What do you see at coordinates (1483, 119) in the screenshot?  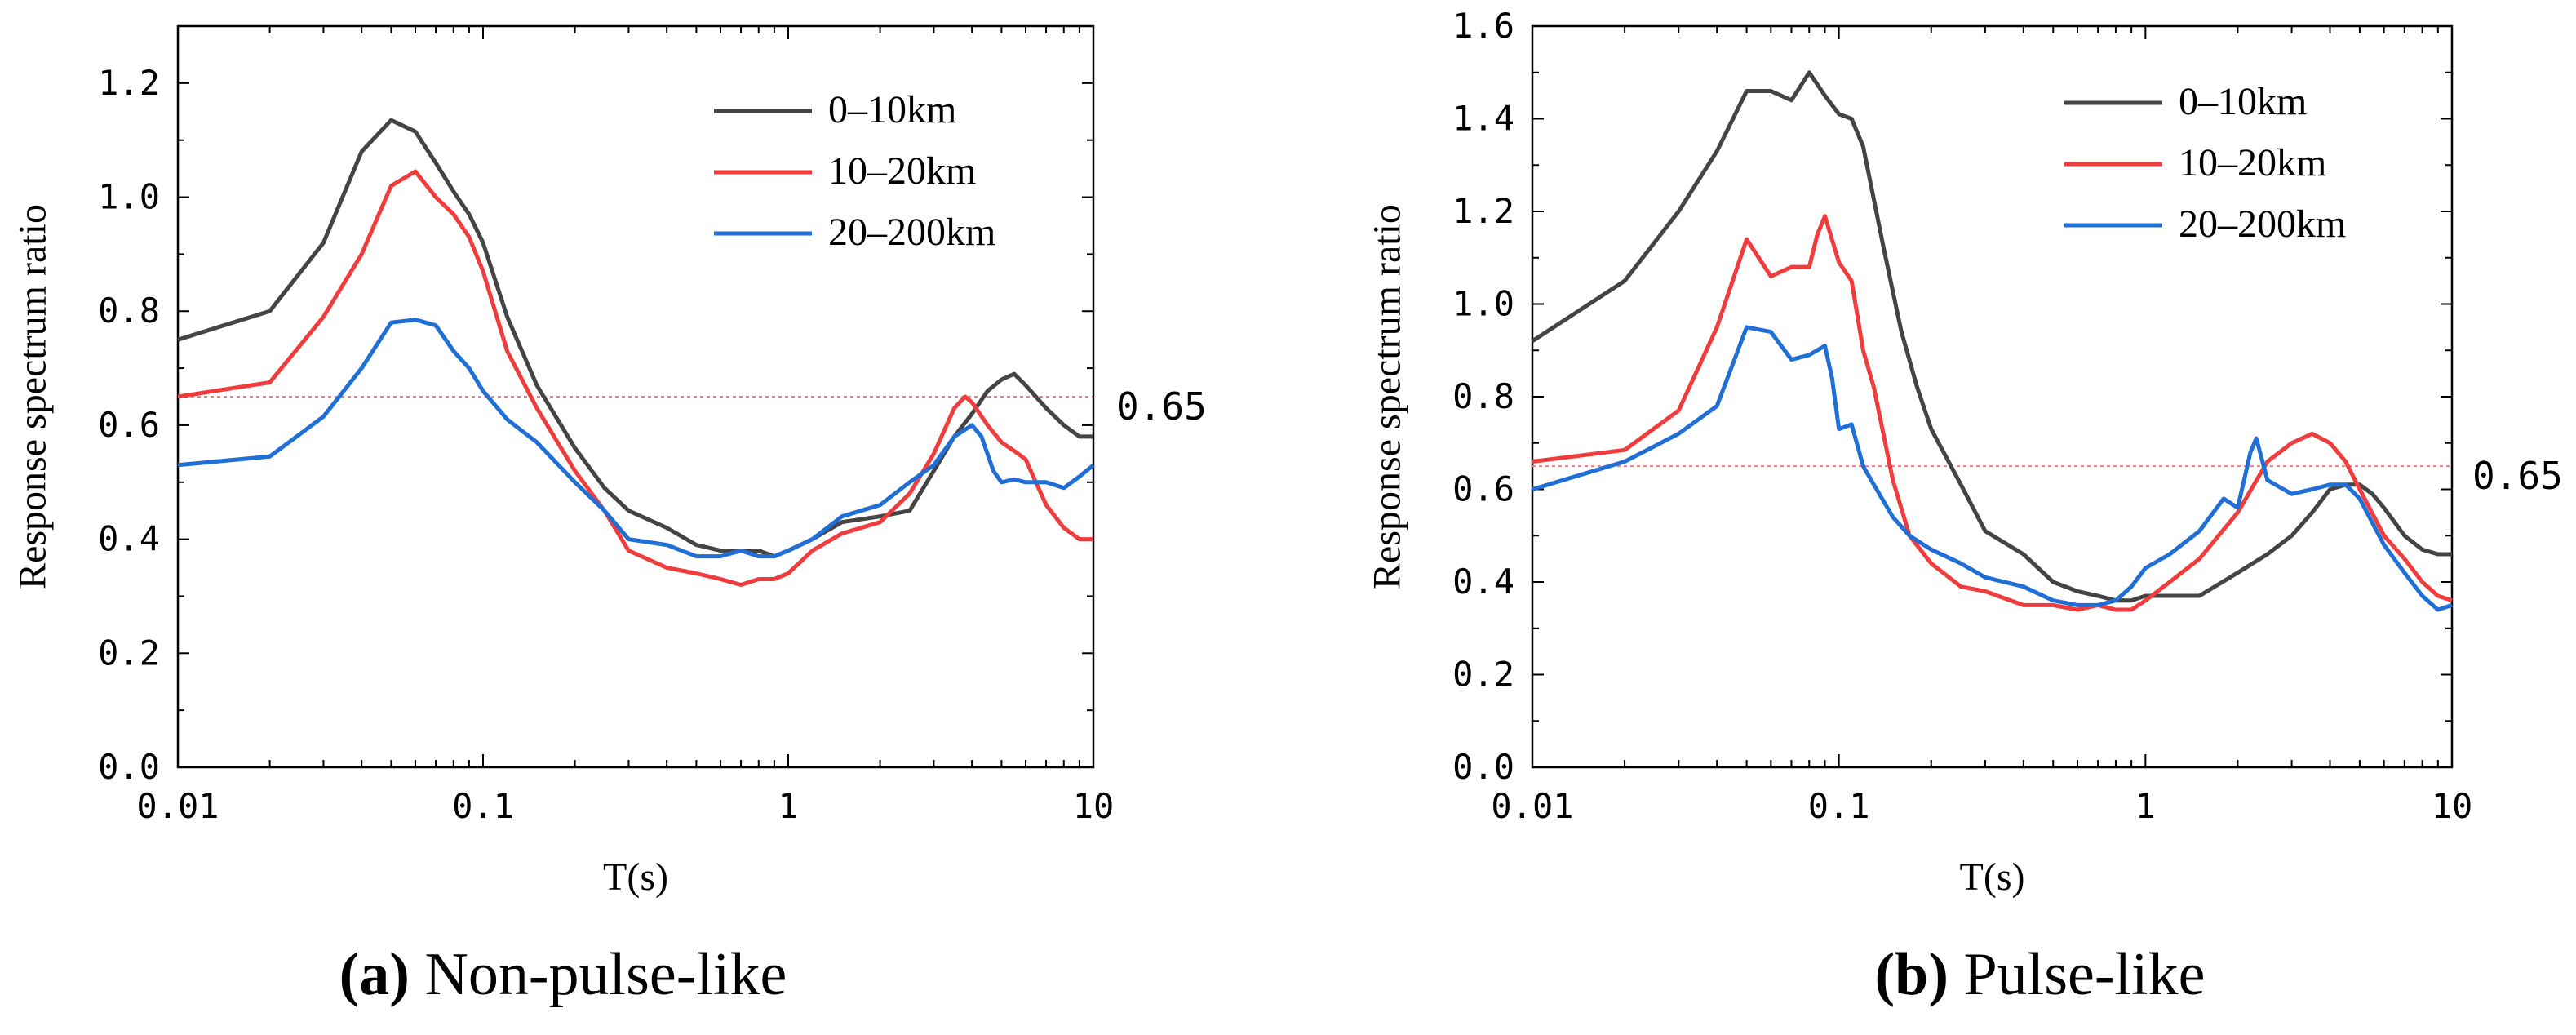 I see `y-tick-label: 1.4` at bounding box center [1483, 119].